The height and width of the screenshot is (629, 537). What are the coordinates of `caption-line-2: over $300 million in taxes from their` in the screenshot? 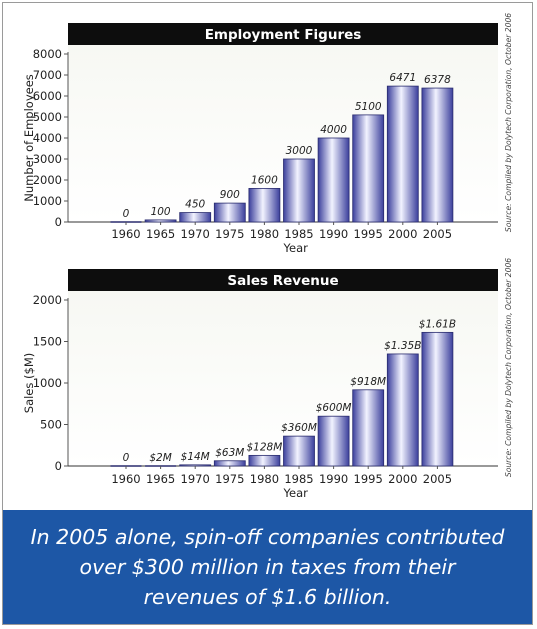 It's located at (267, 567).